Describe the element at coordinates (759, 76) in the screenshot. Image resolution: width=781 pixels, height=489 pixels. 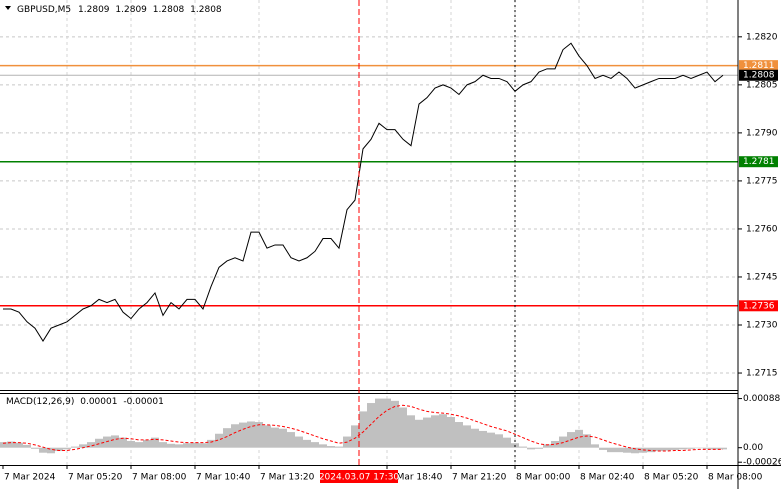
I see `last-price-label: 1.2808` at that location.